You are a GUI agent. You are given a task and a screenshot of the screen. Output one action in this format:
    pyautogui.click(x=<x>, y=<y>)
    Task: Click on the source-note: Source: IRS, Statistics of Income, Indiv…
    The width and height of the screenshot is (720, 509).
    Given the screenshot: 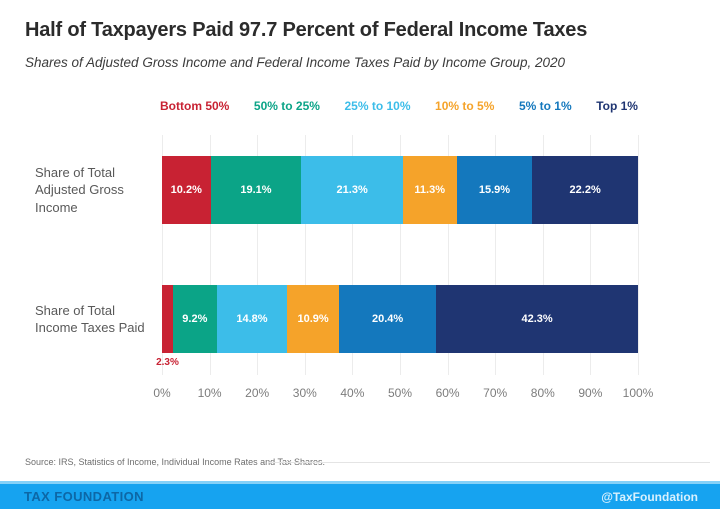 What is the action you would take?
    pyautogui.click(x=175, y=462)
    